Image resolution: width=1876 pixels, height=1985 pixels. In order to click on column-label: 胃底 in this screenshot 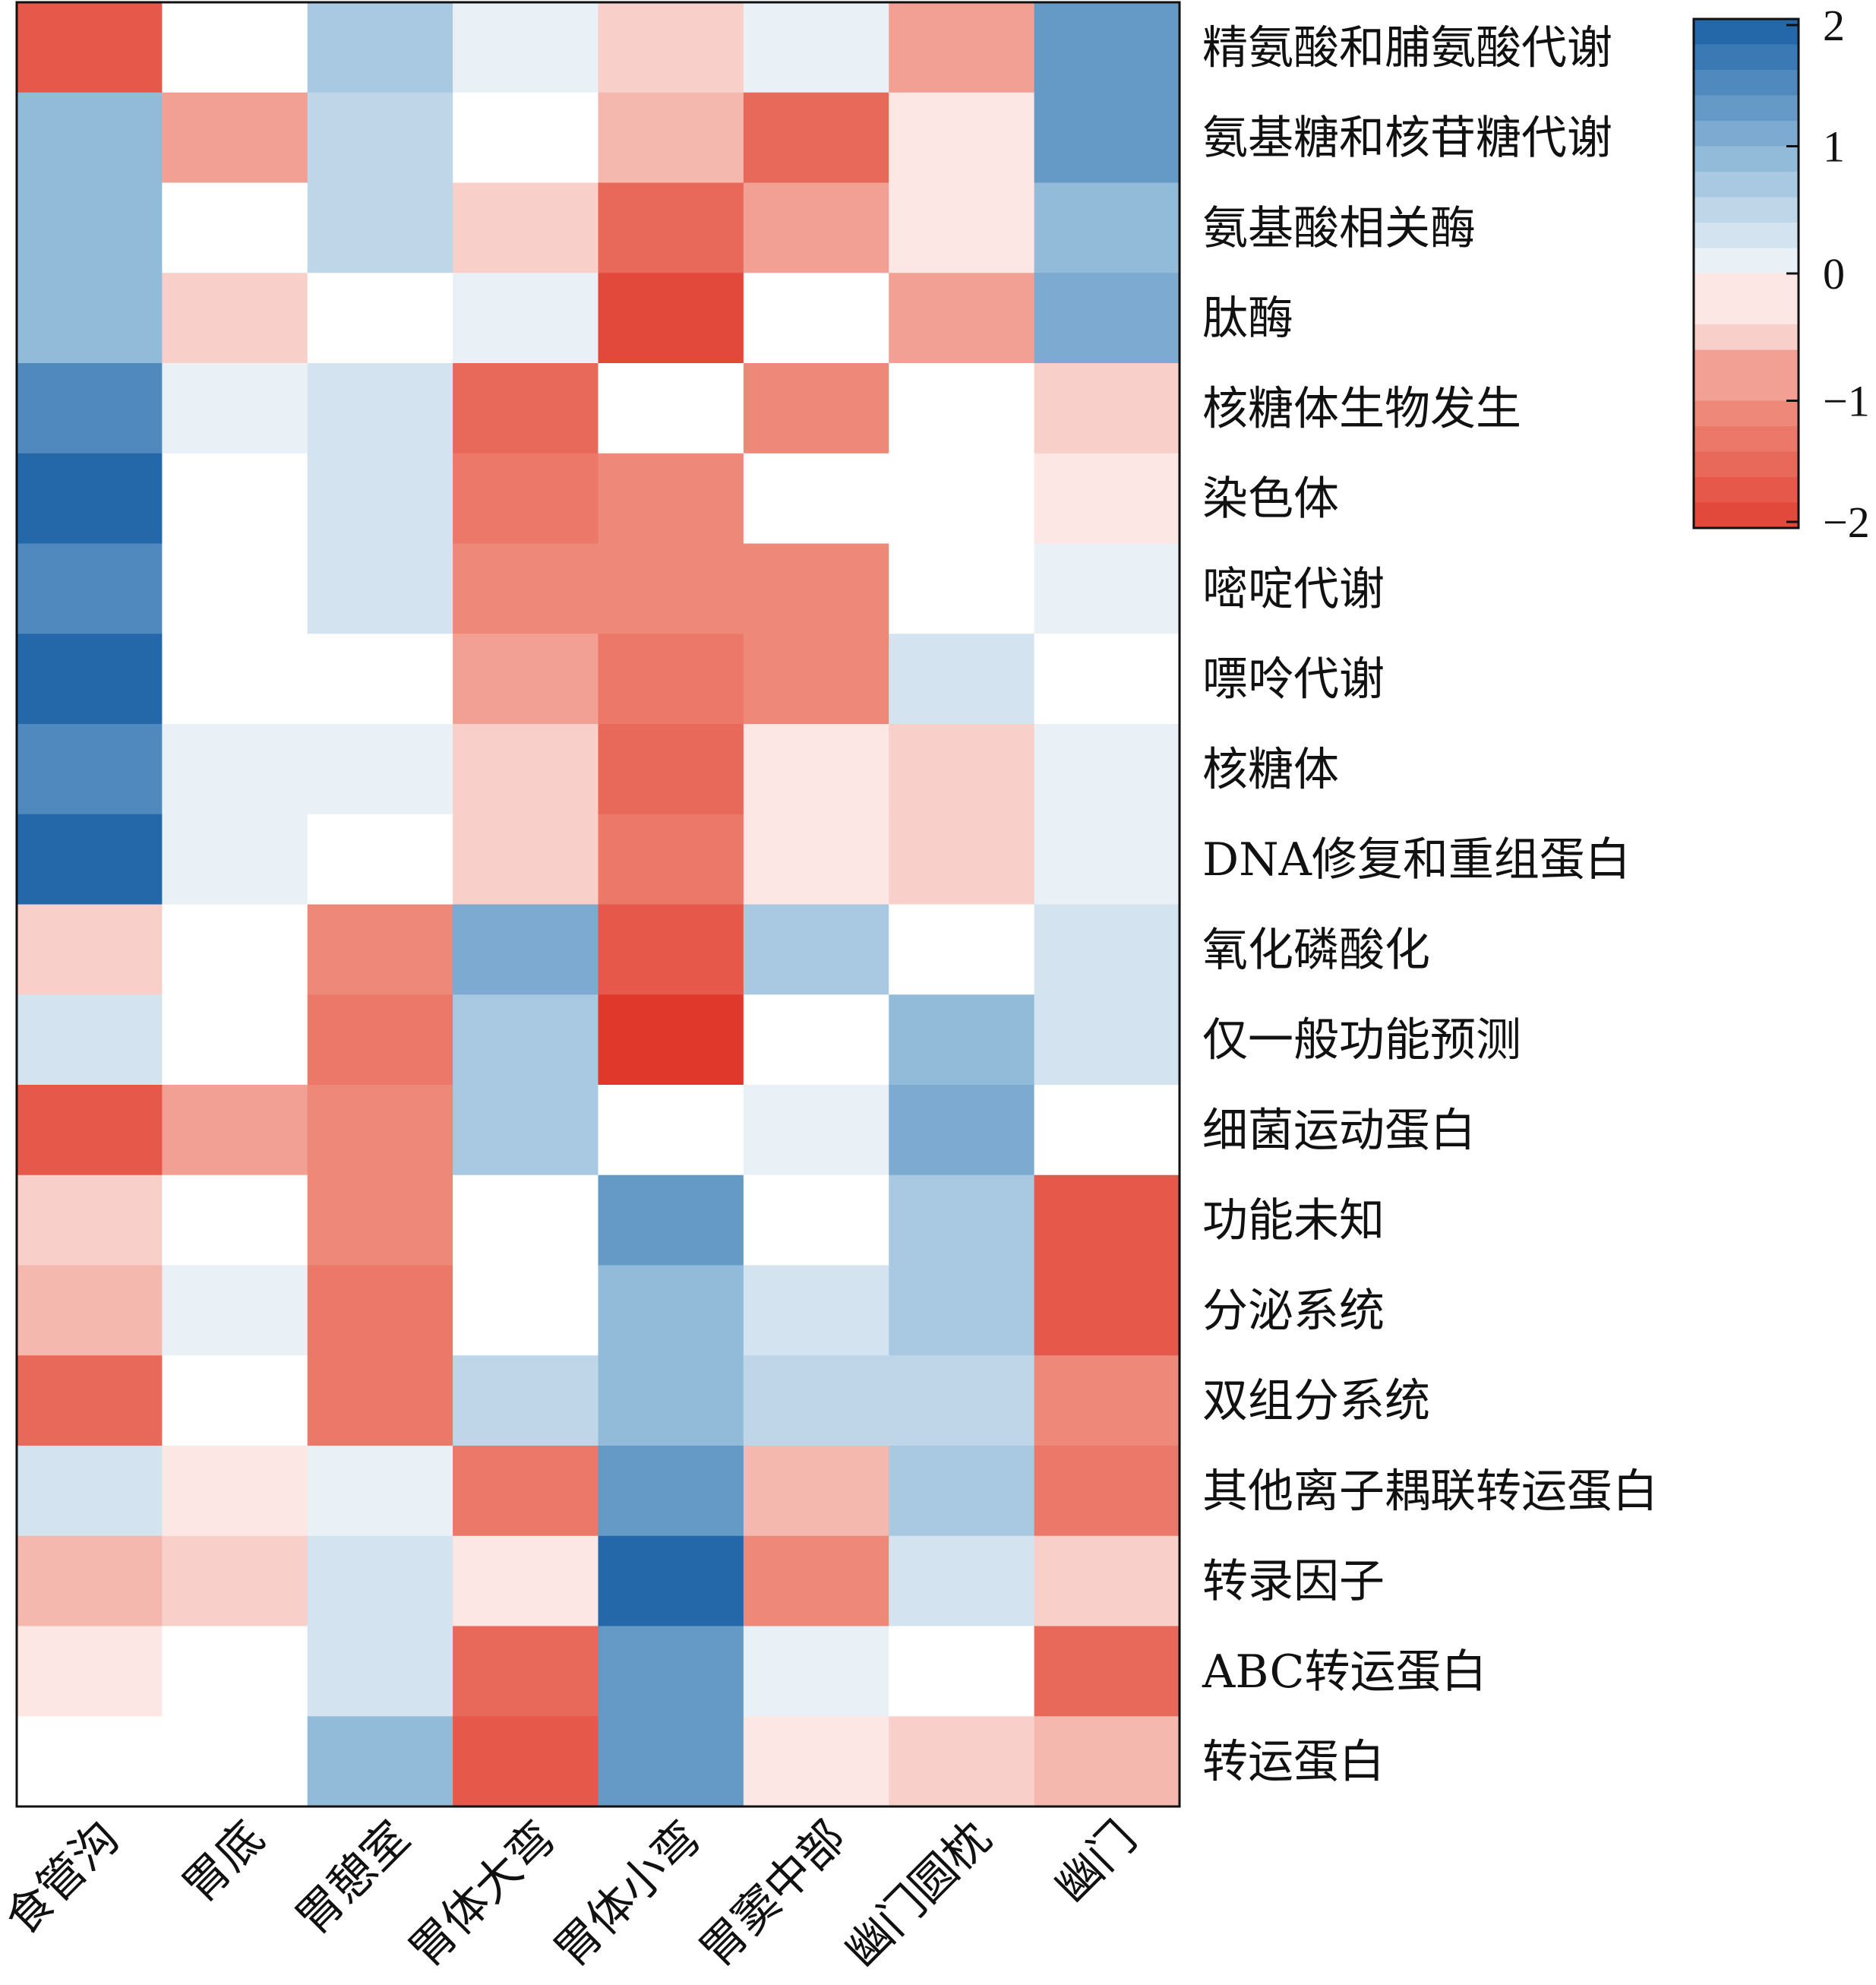, I will do `click(223, 1862)`.